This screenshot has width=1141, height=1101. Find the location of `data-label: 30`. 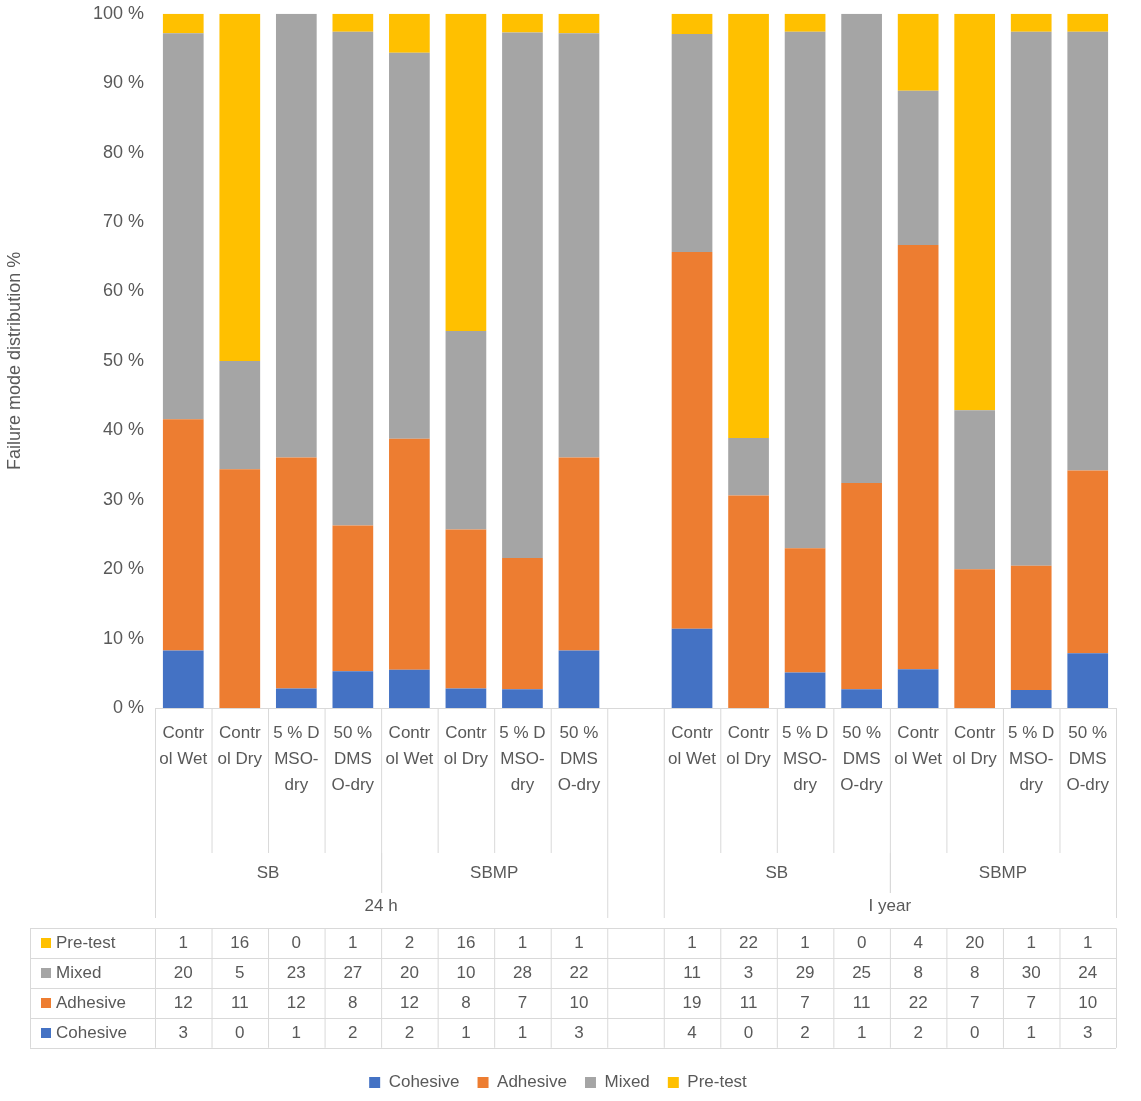

data-label: 30 is located at coordinates (1031, 972).